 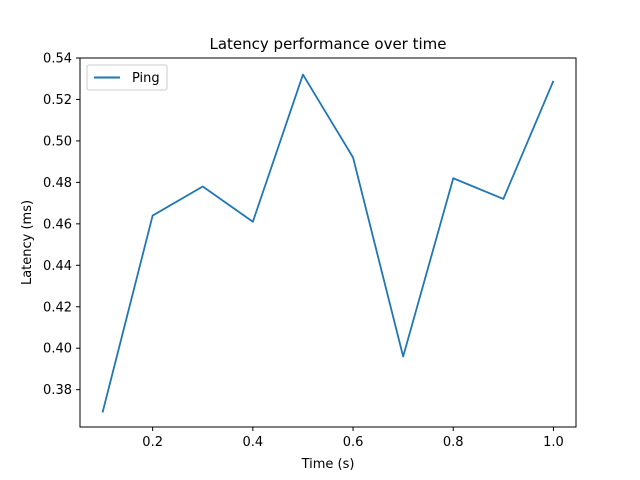 I want to click on y-tick-label: 0.42, so click(x=57, y=307).